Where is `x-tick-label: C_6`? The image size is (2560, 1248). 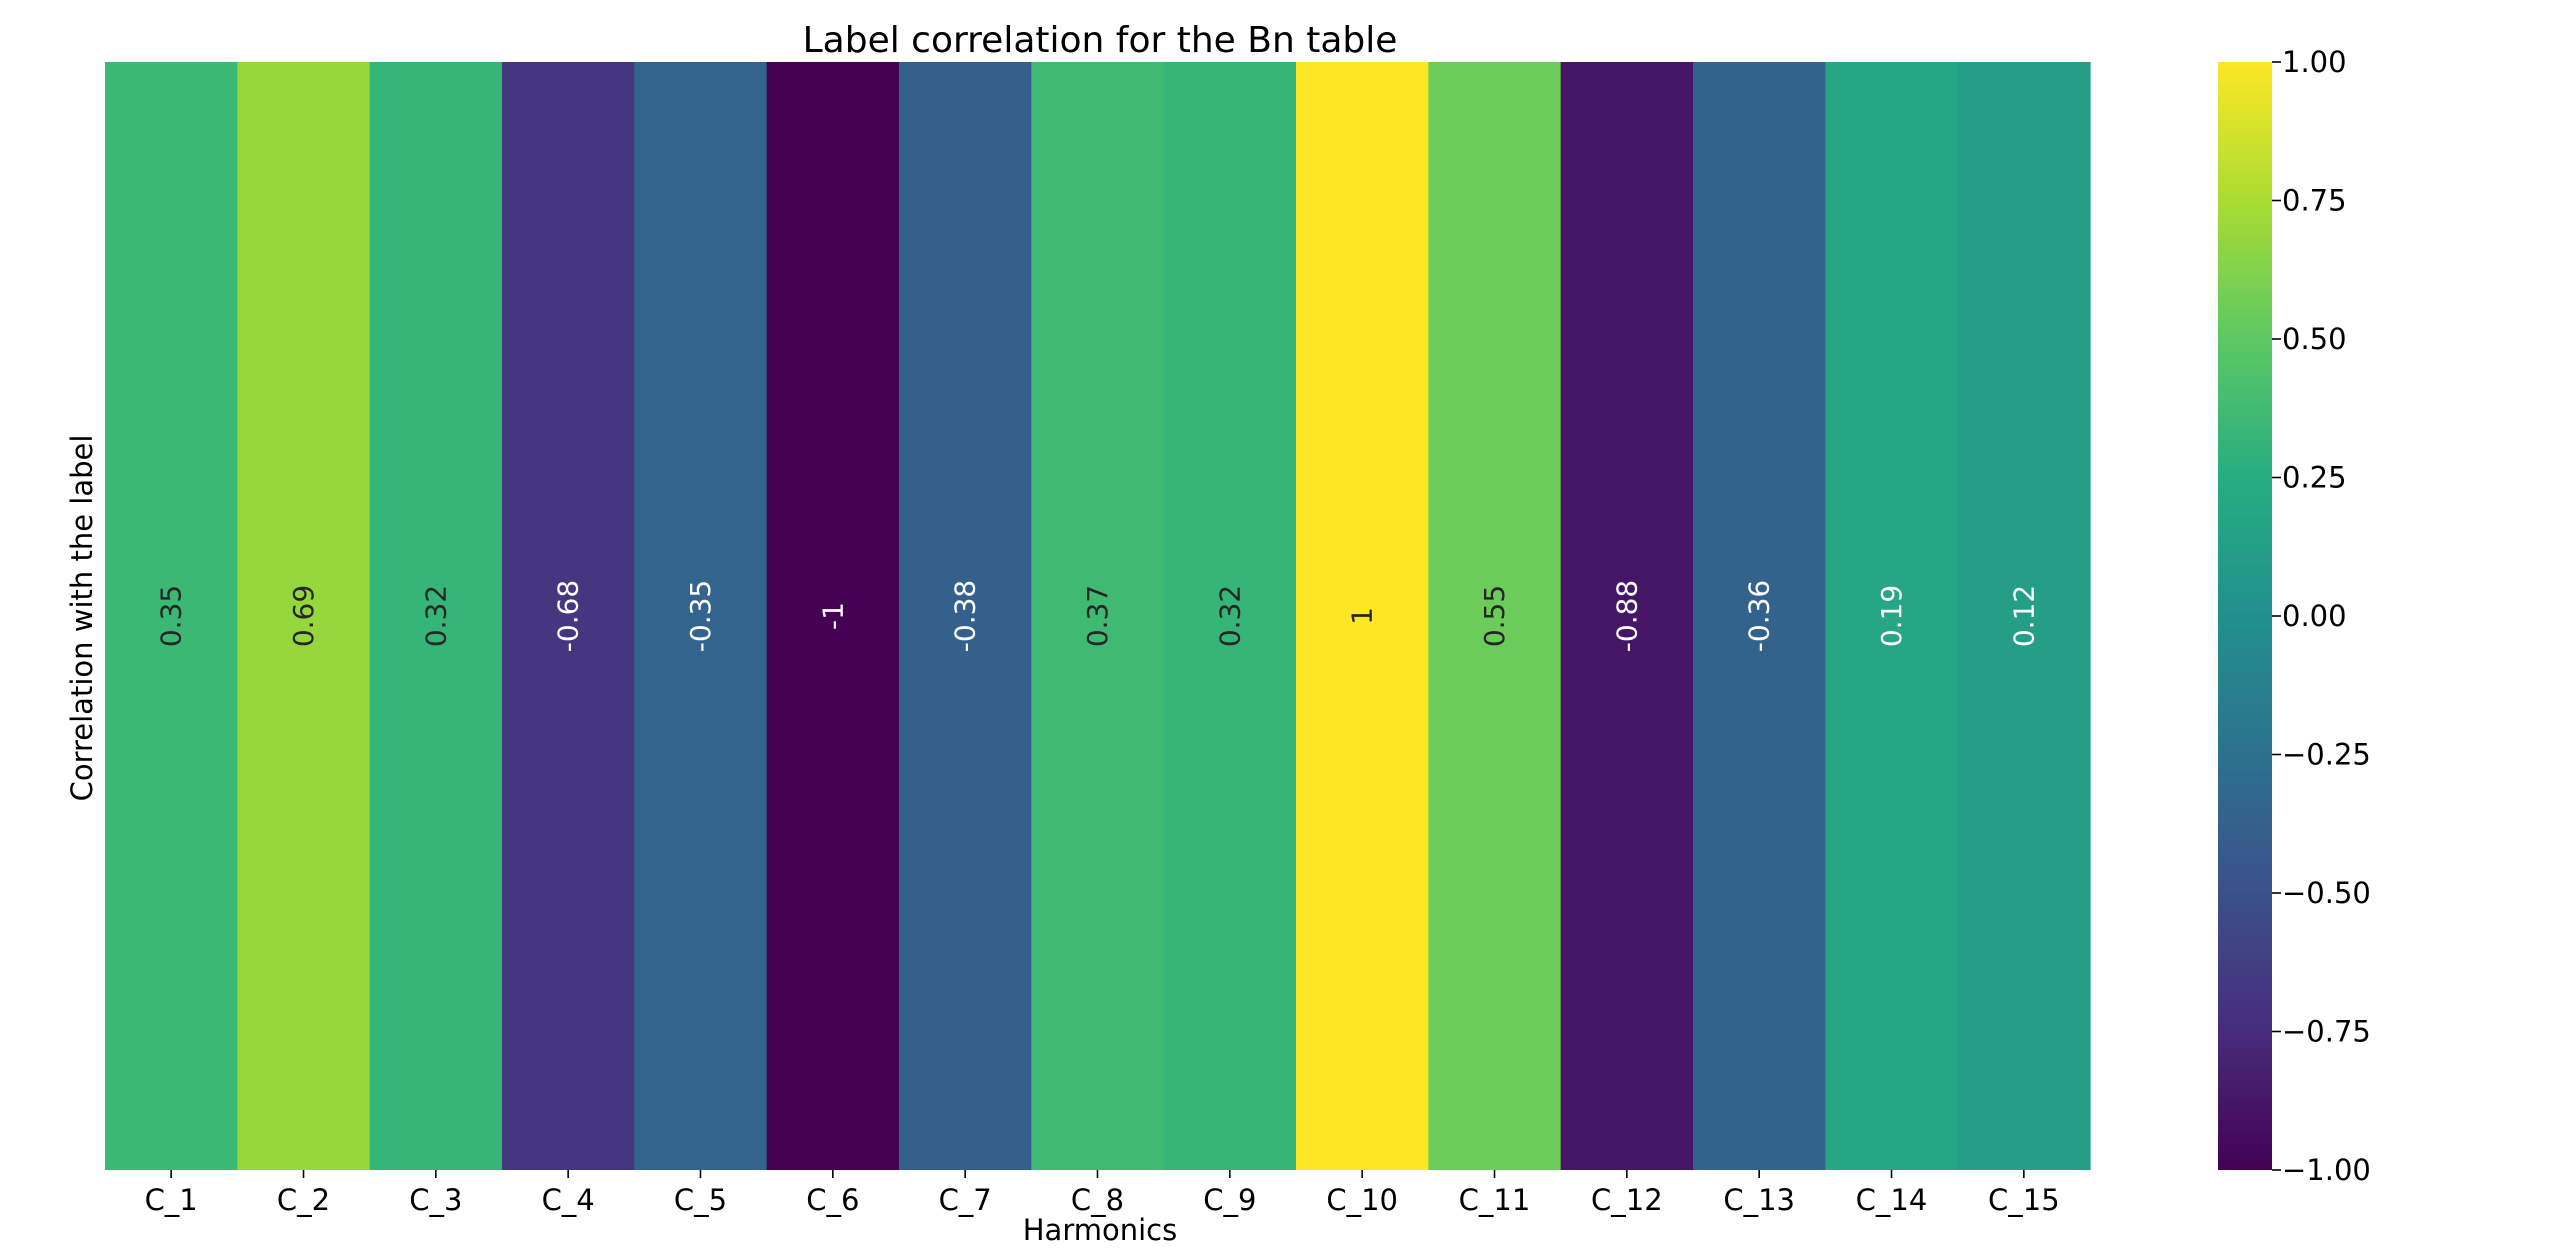 x-tick-label: C_6 is located at coordinates (832, 1200).